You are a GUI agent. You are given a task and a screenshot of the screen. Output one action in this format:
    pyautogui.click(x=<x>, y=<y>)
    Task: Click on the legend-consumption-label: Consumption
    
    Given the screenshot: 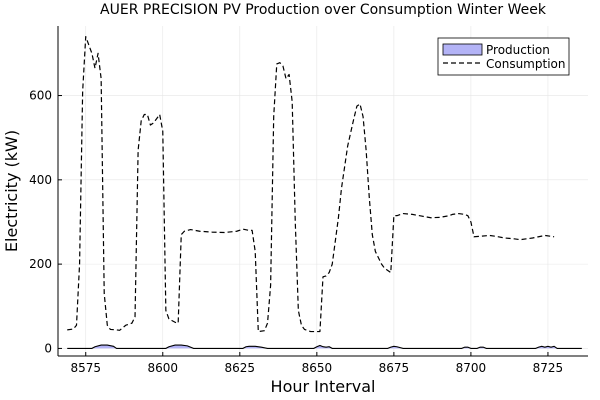 What is the action you would take?
    pyautogui.click(x=525, y=64)
    